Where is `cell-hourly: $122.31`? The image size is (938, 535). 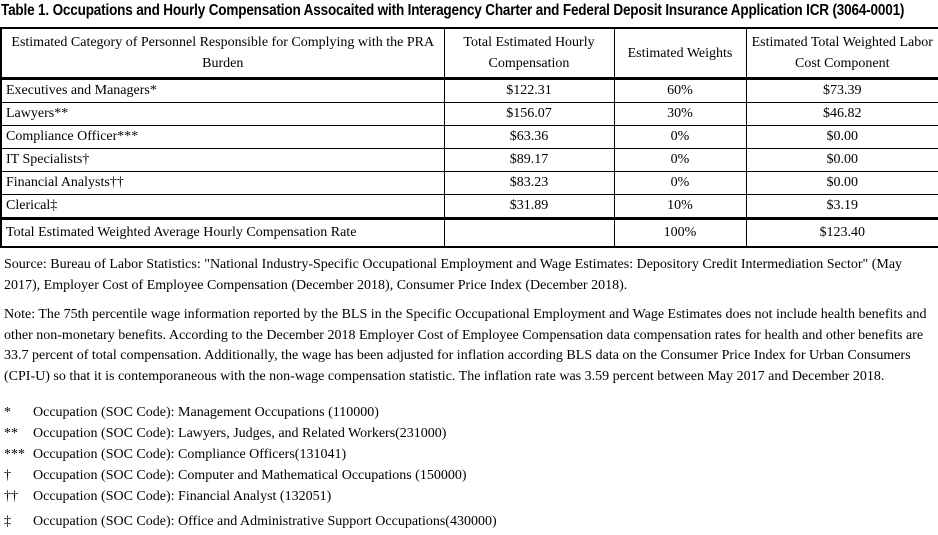
cell-hourly: $122.31 is located at coordinates (529, 90).